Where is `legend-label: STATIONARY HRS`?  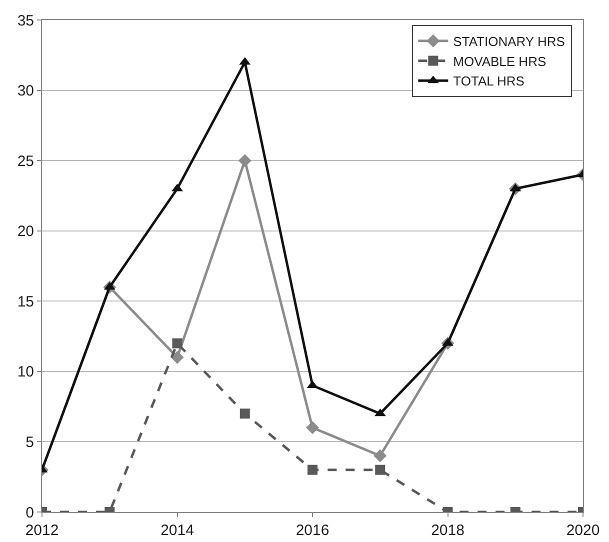 legend-label: STATIONARY HRS is located at coordinates (509, 41).